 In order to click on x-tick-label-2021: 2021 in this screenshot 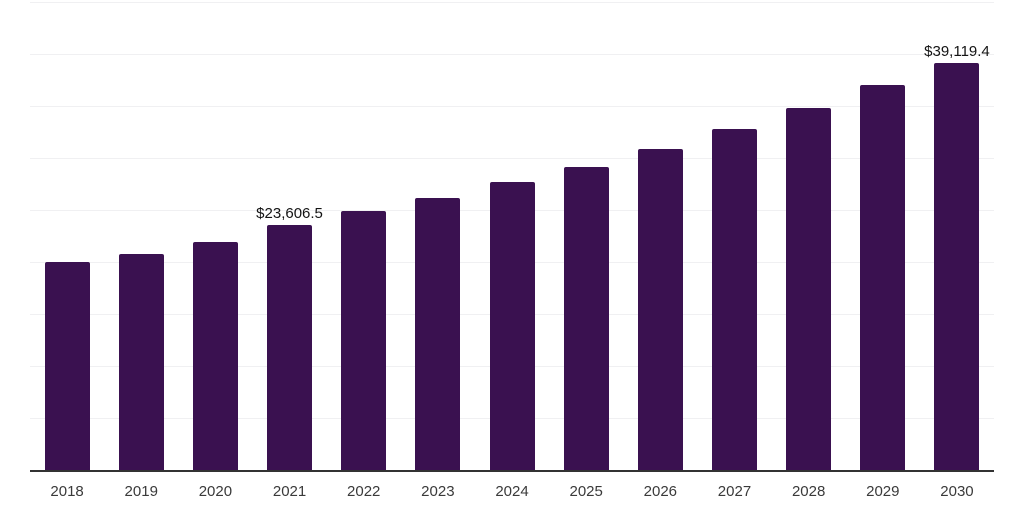, I will do `click(289, 491)`.